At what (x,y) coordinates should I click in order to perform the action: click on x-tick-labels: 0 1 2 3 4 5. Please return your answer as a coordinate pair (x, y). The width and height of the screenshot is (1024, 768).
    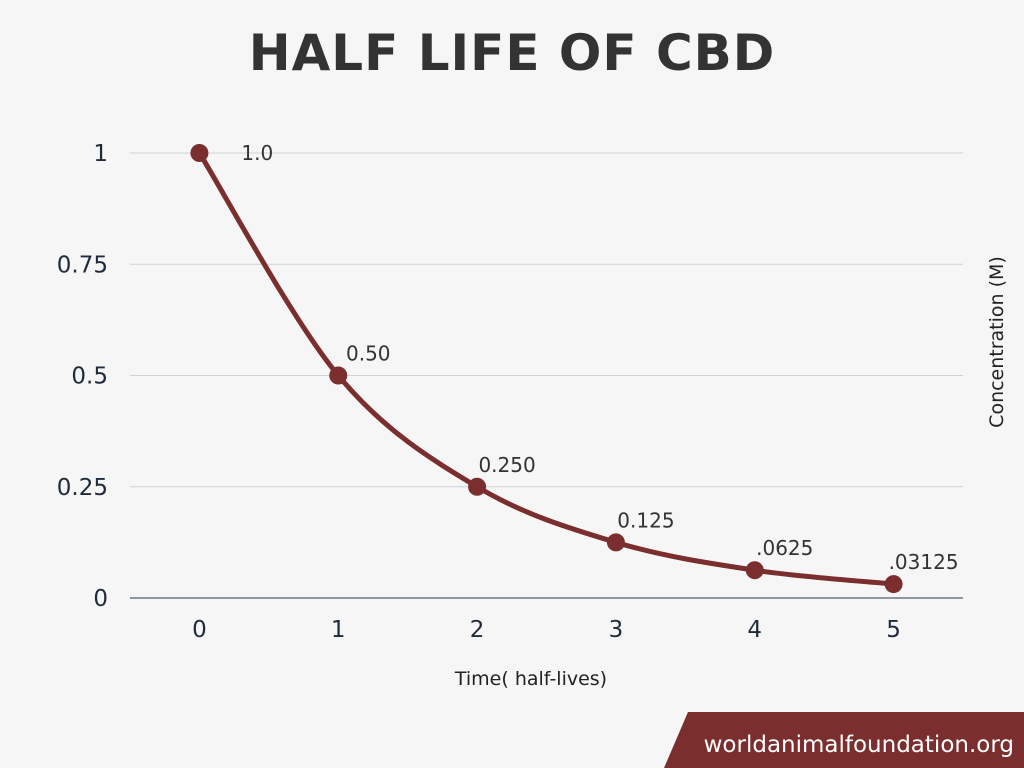
    Looking at the image, I should click on (546, 630).